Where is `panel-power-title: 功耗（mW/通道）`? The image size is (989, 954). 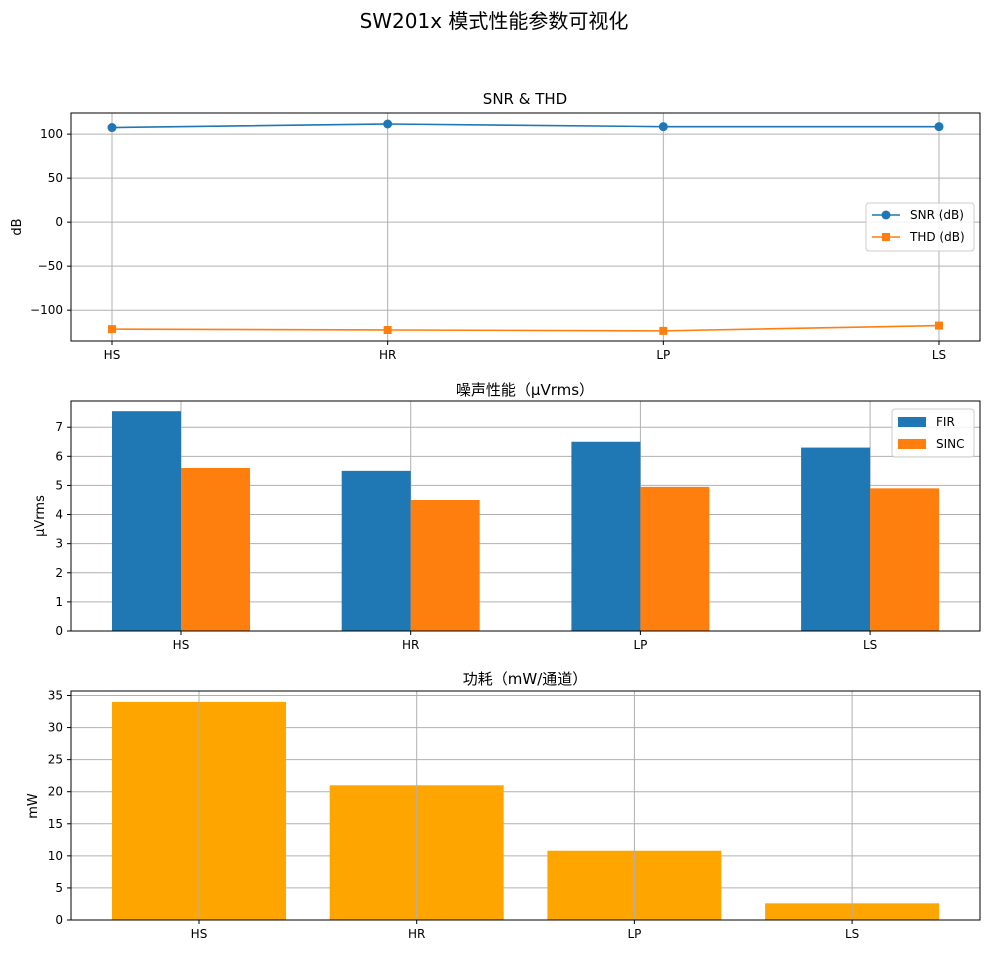 panel-power-title: 功耗（mW/通道） is located at coordinates (525, 679).